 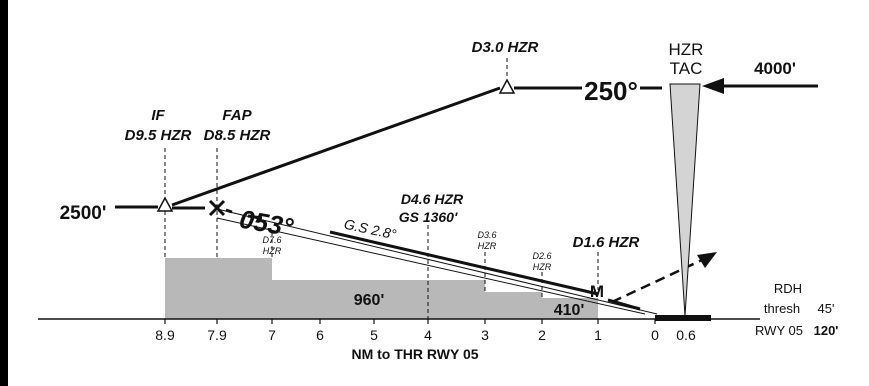 What do you see at coordinates (217, 208) in the screenshot?
I see `fap-cross-icon` at bounding box center [217, 208].